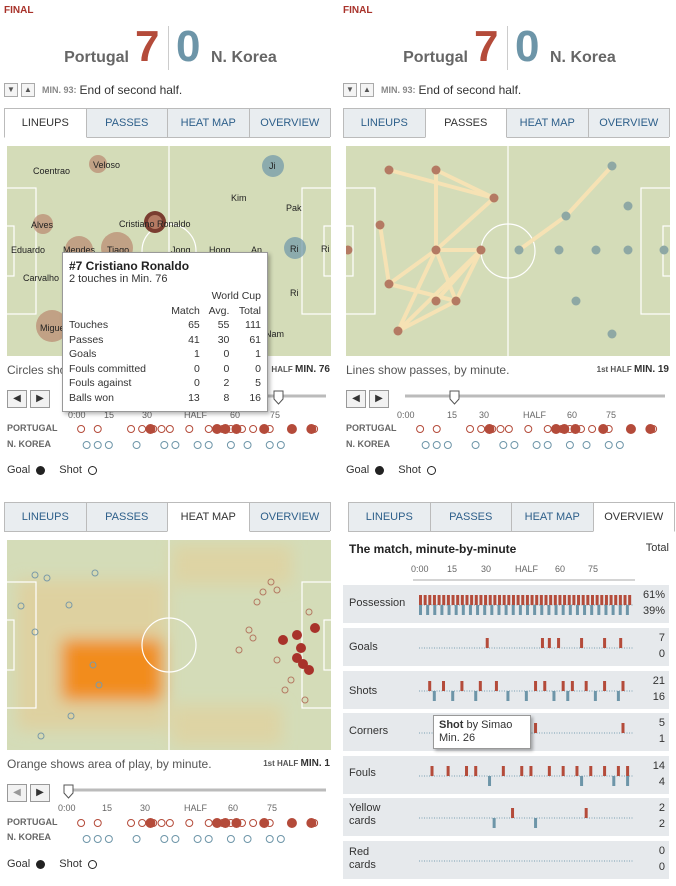  I want to click on goal-dot-icon, so click(41, 470).